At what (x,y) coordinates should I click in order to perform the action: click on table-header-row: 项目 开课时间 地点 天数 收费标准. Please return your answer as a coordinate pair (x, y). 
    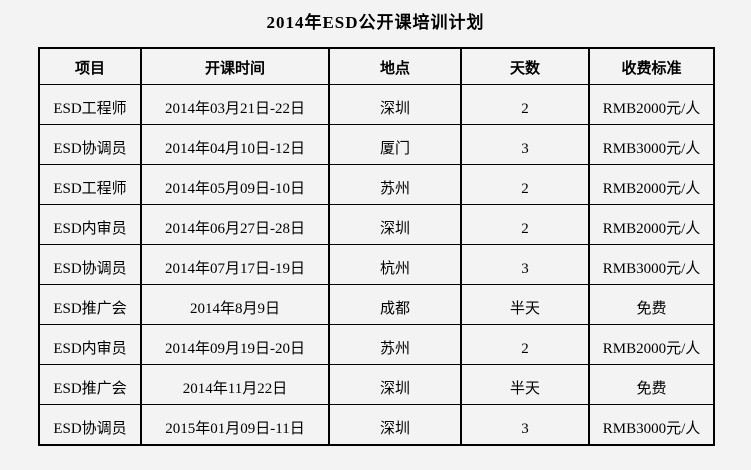
    Looking at the image, I should click on (376, 66).